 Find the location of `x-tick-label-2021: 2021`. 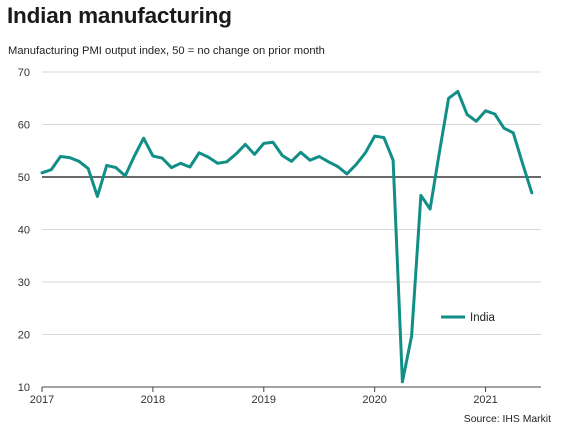

x-tick-label-2021: 2021 is located at coordinates (485, 400).